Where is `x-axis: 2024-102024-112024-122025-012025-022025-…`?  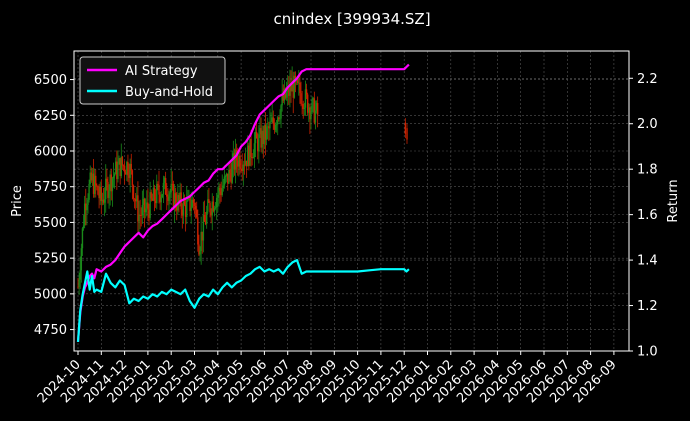
x-axis: 2024-102024-112024-122025-012025-022025-… is located at coordinates (327, 378).